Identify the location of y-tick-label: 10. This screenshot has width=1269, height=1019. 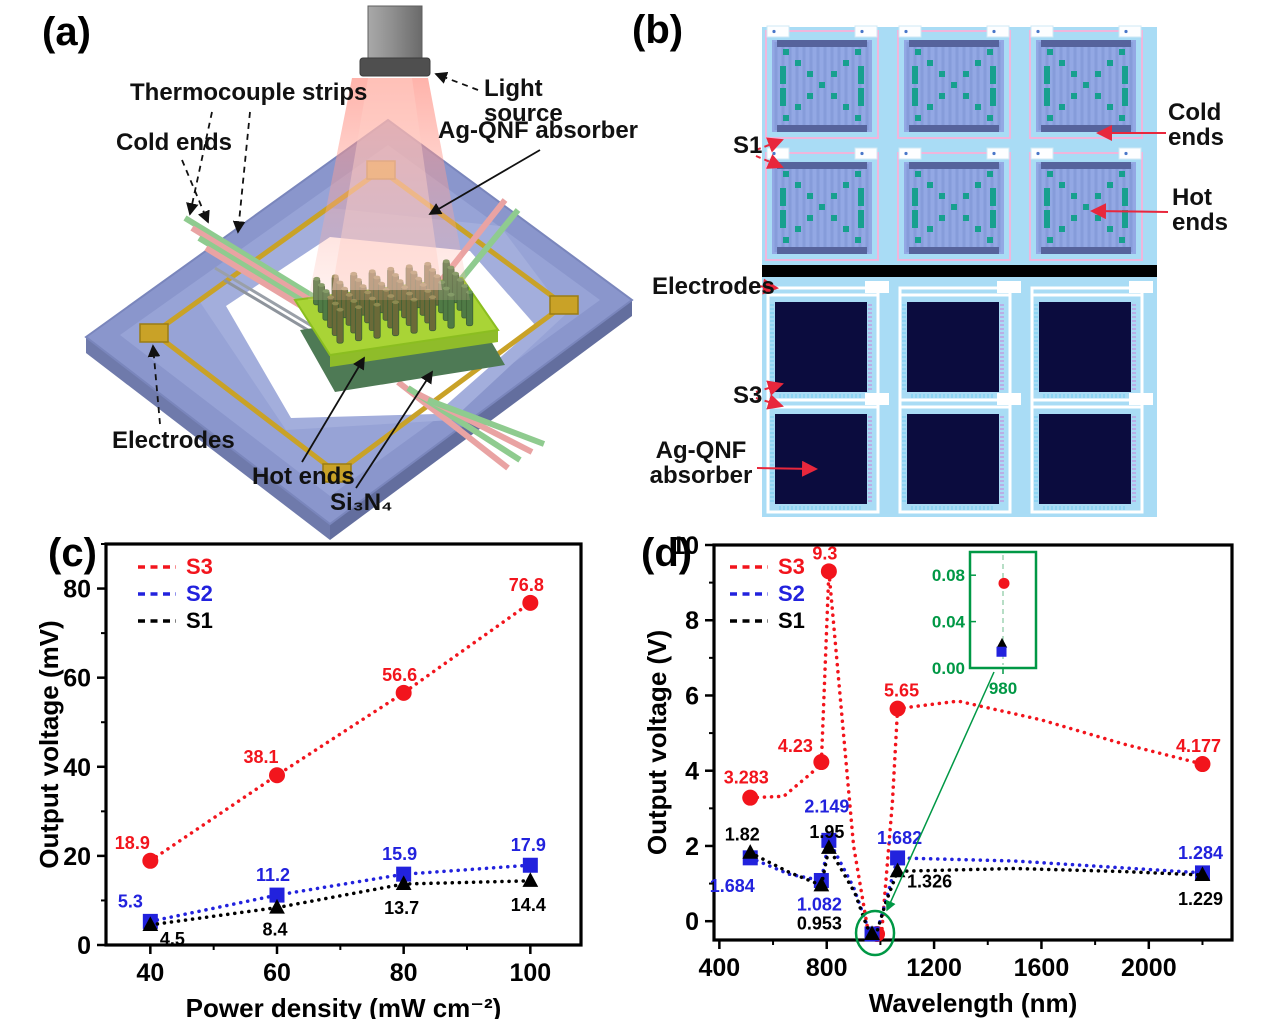
(685, 546).